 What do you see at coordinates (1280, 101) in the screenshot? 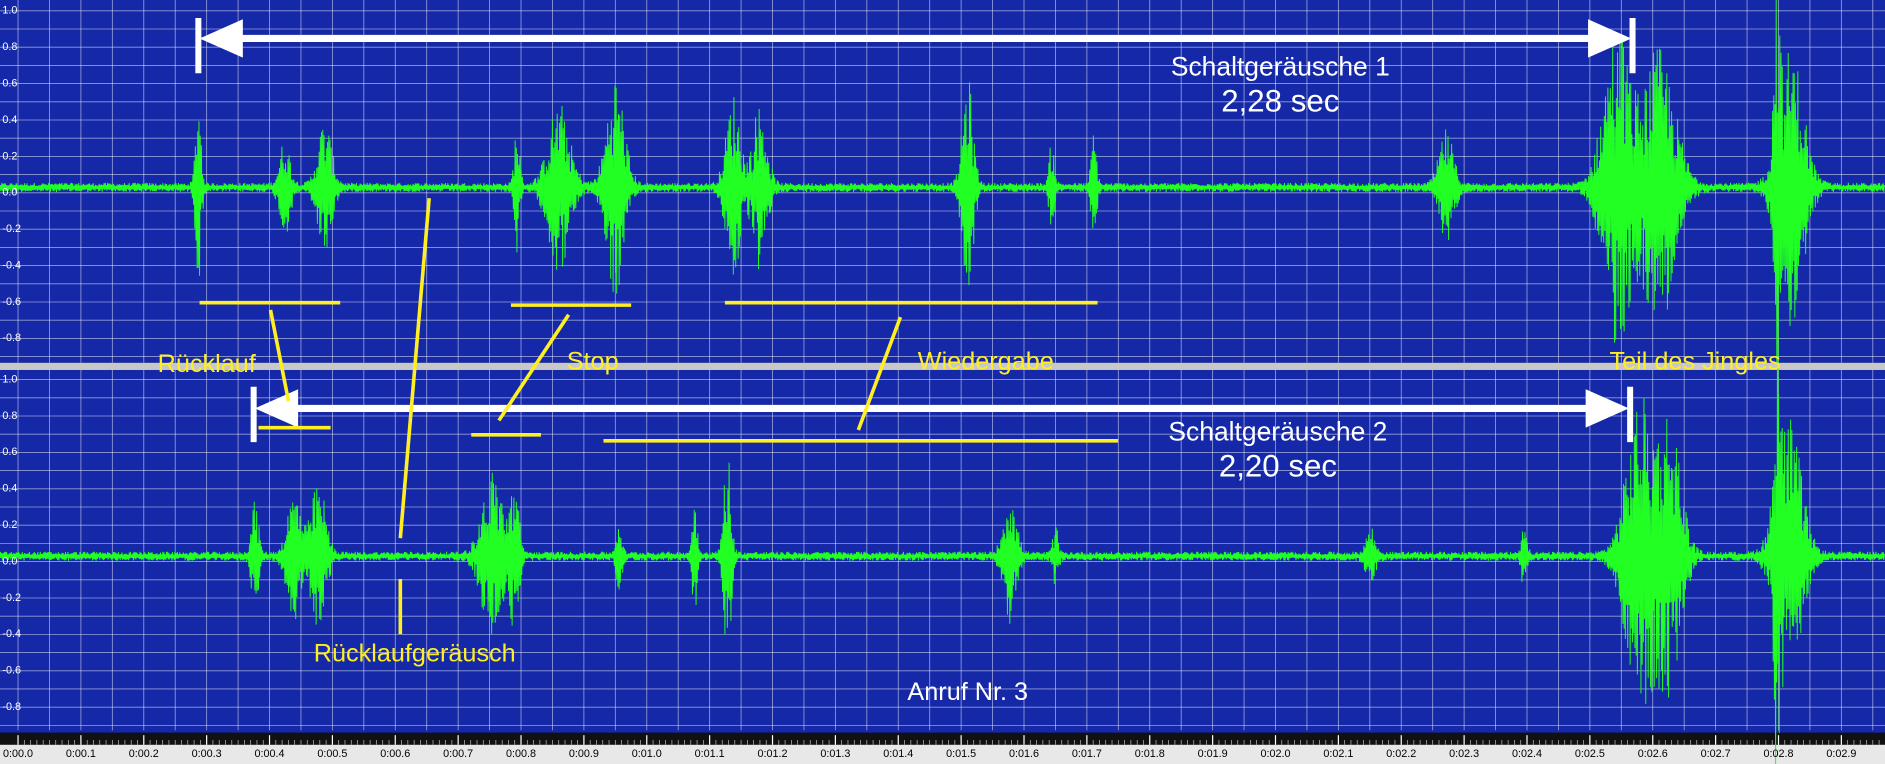
I see `range-duration: 2,28 sec` at bounding box center [1280, 101].